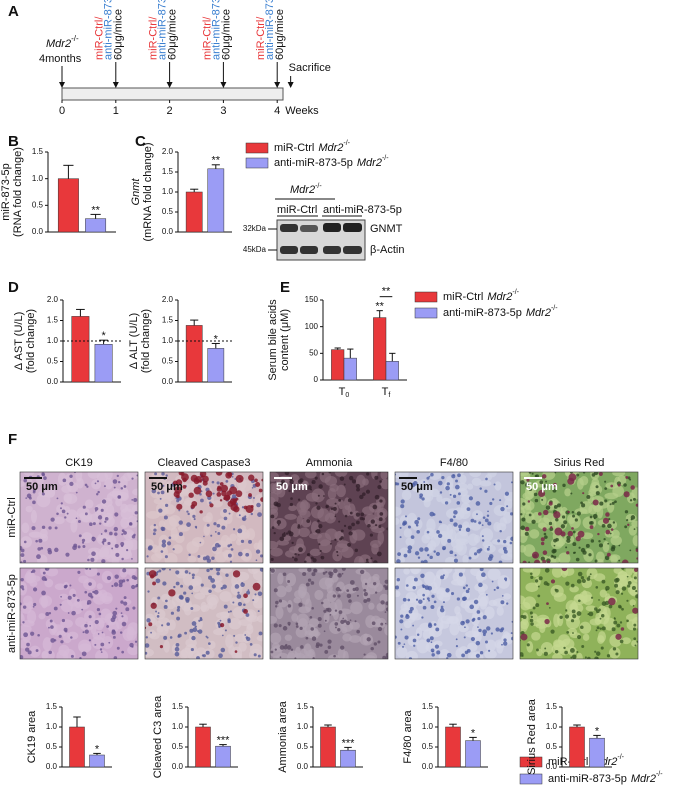 The image size is (685, 794). I want to click on y-tick-label: 0, so click(316, 379).